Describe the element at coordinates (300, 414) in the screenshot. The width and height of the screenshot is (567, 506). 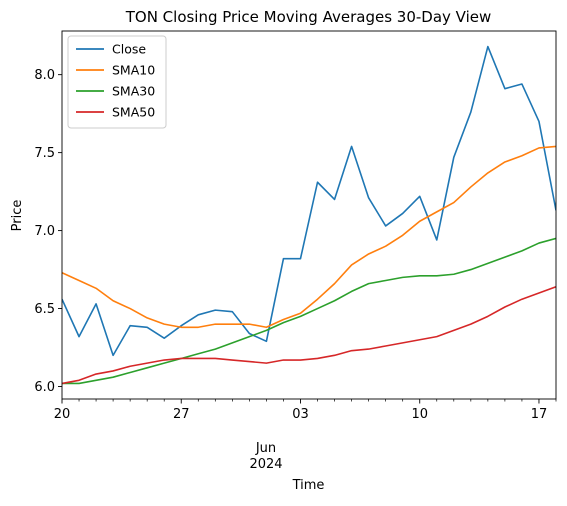
I see `x-tick-label: 03` at that location.